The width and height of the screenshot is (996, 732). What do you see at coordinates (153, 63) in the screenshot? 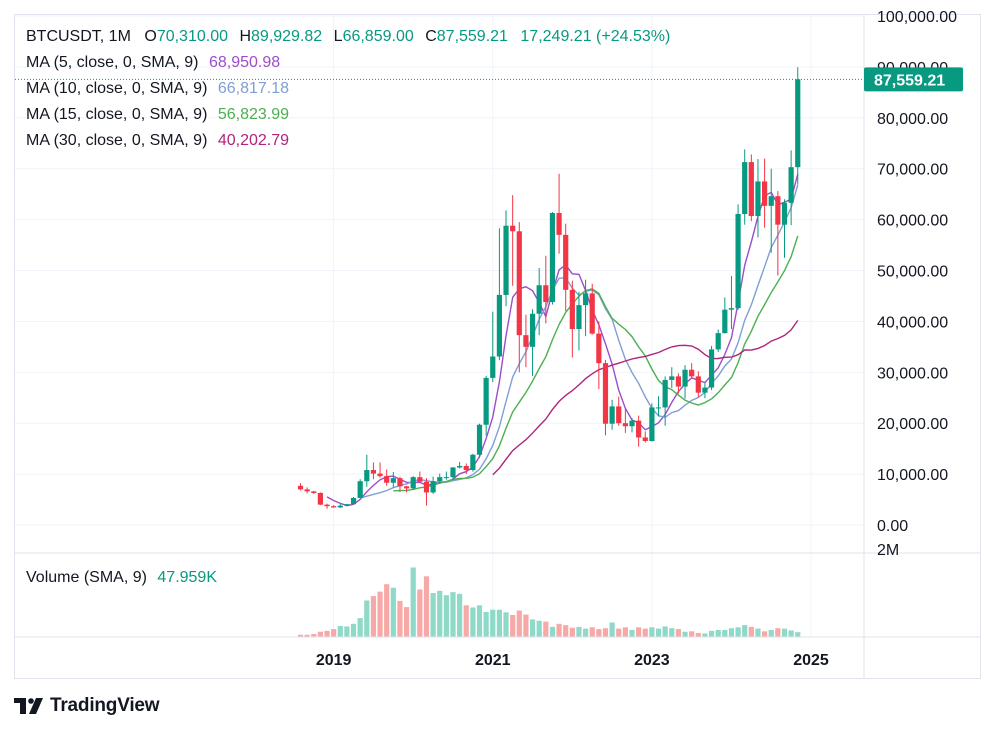
I see `ma5-legend: MA (5, close, 0, SMA, 9) 68,950.98` at bounding box center [153, 63].